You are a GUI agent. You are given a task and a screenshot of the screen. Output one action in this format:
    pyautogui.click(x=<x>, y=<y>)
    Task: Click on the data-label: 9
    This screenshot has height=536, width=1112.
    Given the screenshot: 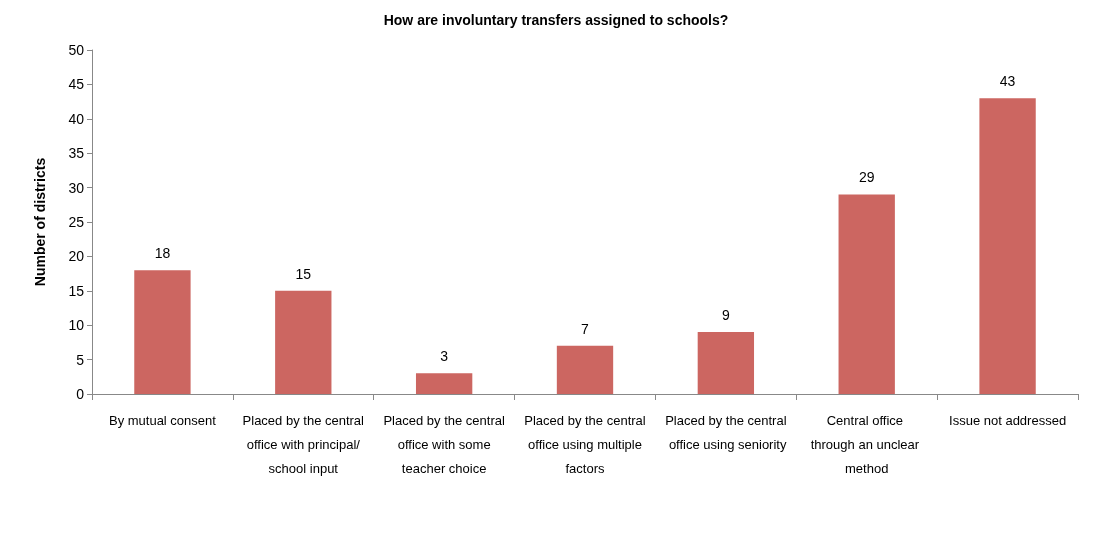 What is the action you would take?
    pyautogui.click(x=725, y=315)
    